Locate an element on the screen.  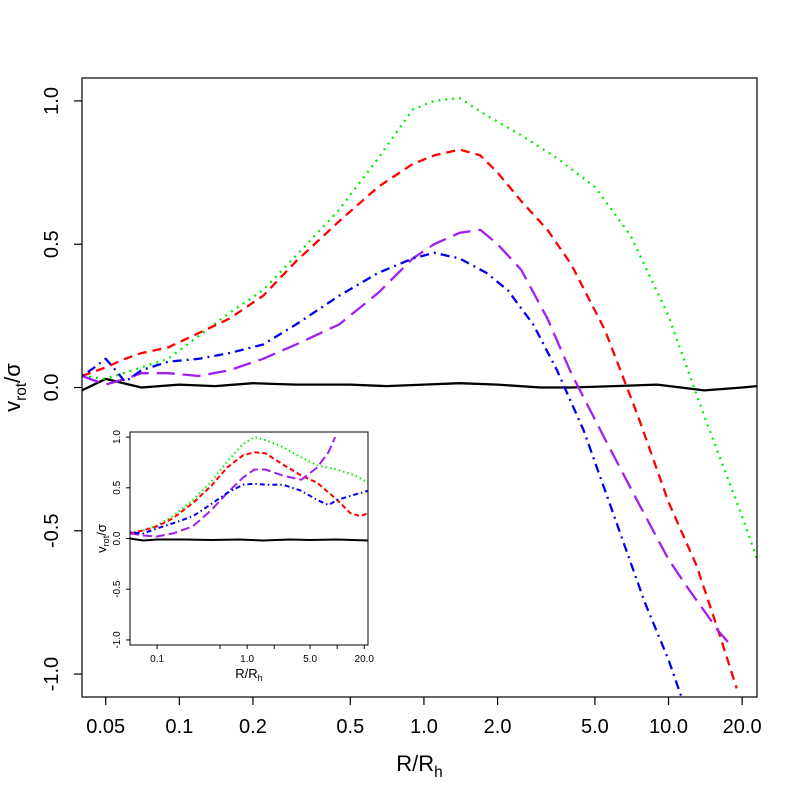
series-line-purple is located at coordinates (233, 487).